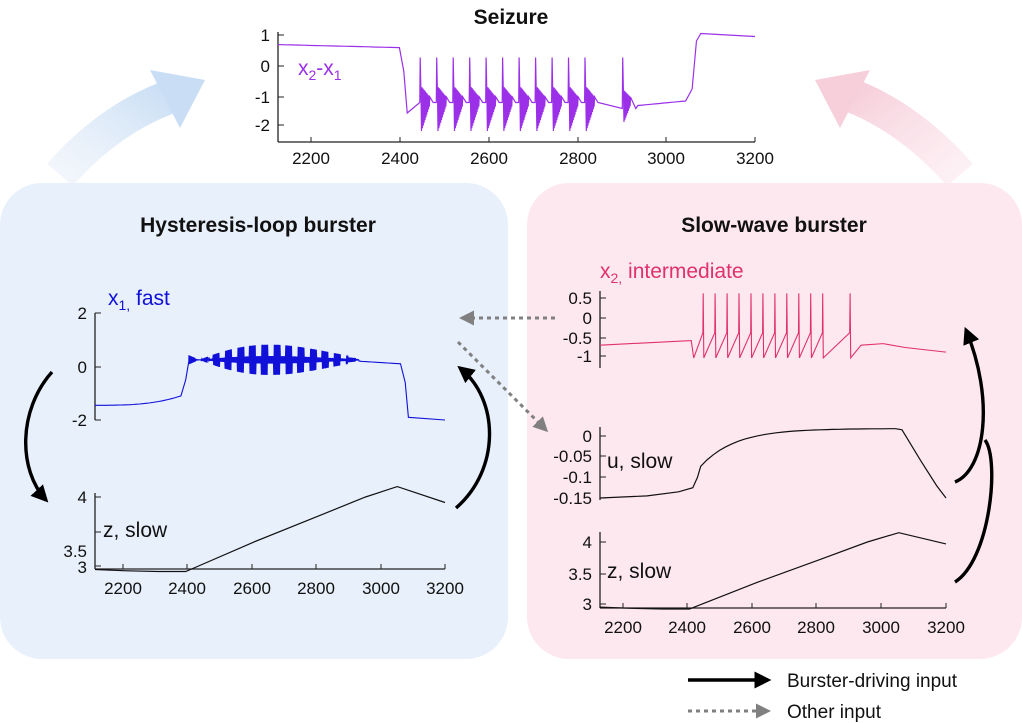  I want to click on intermediate-plot: 0.5 0 -0.5 -1 x2, intermediate, so click(755, 314).